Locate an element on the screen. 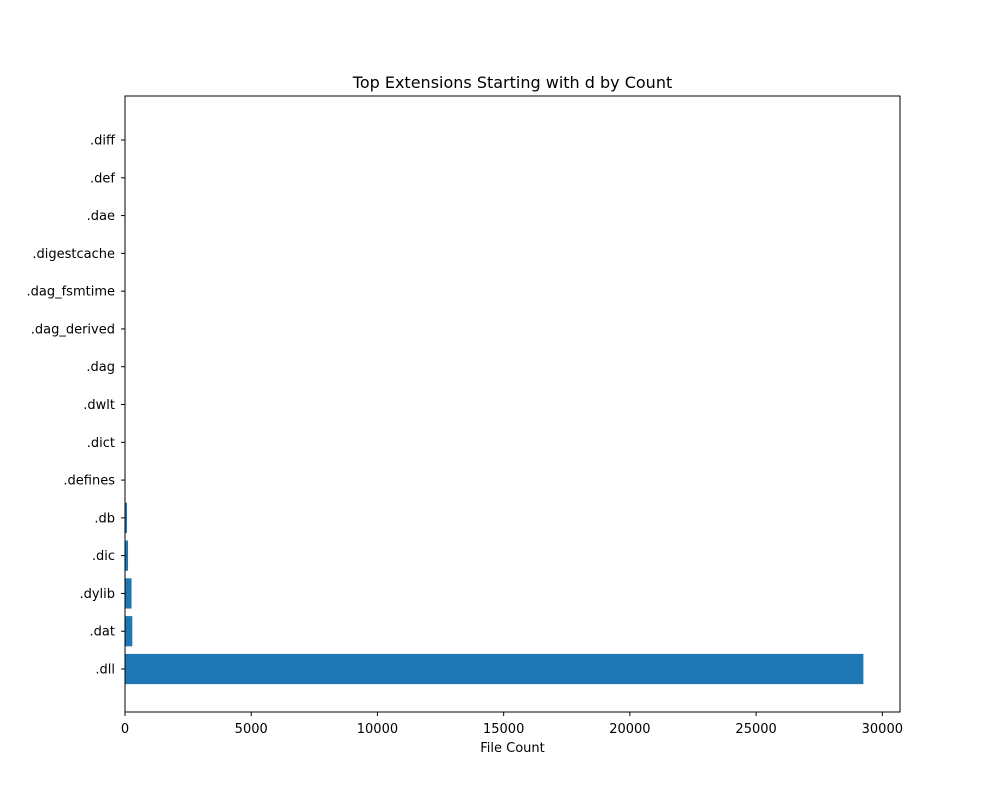 The height and width of the screenshot is (800, 1000). x-tick-label: 20000 is located at coordinates (629, 729).